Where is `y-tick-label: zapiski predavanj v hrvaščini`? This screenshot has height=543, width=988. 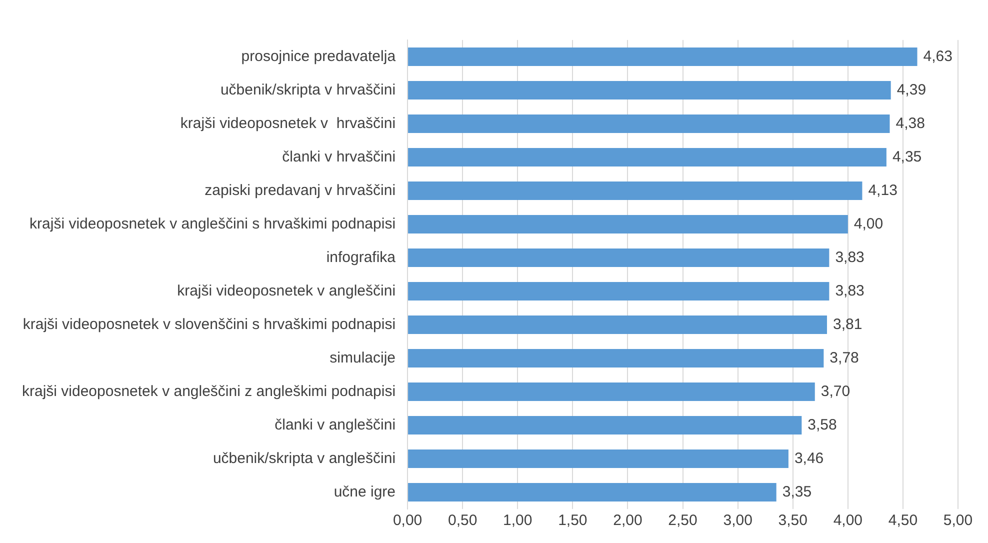 y-tick-label: zapiski predavanj v hrvaščini is located at coordinates (300, 190).